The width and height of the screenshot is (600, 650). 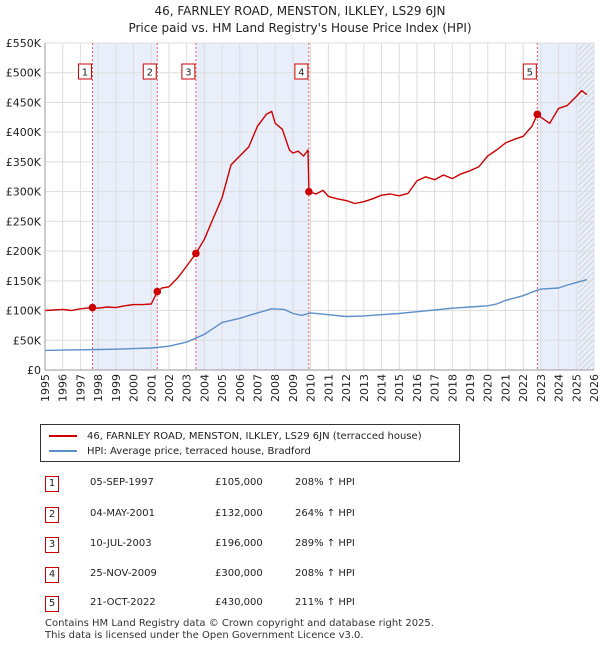 I want to click on y-tick-label: £550K, so click(x=24, y=43).